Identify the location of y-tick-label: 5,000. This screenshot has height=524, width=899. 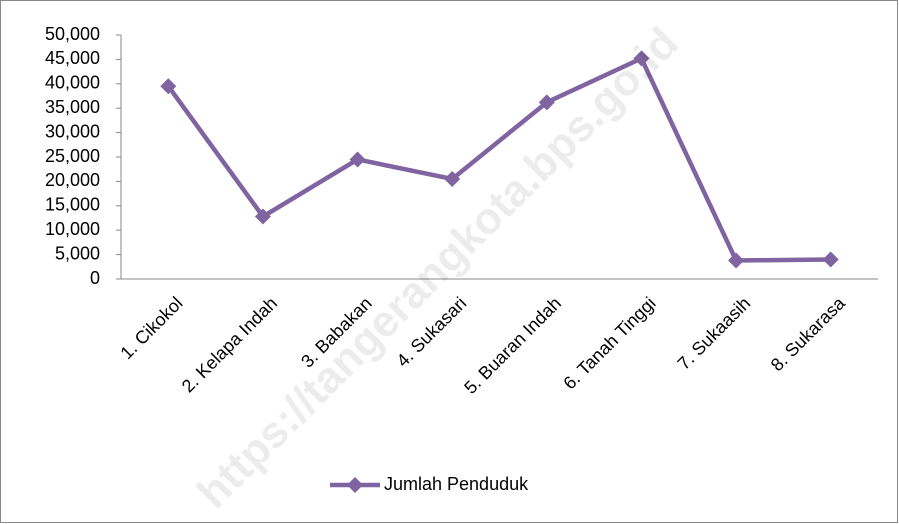
(77, 253).